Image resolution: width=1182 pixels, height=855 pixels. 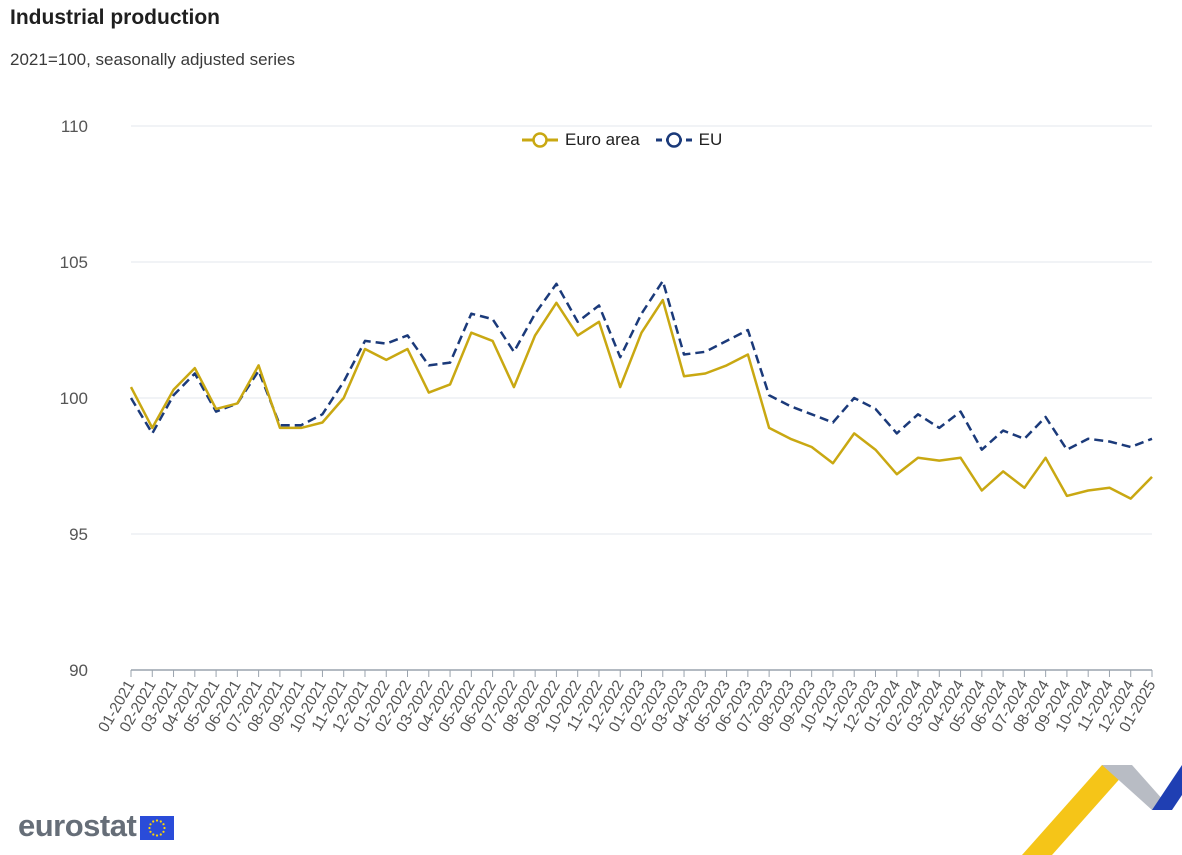 I want to click on y-tick-label: 100, so click(x=74, y=398).